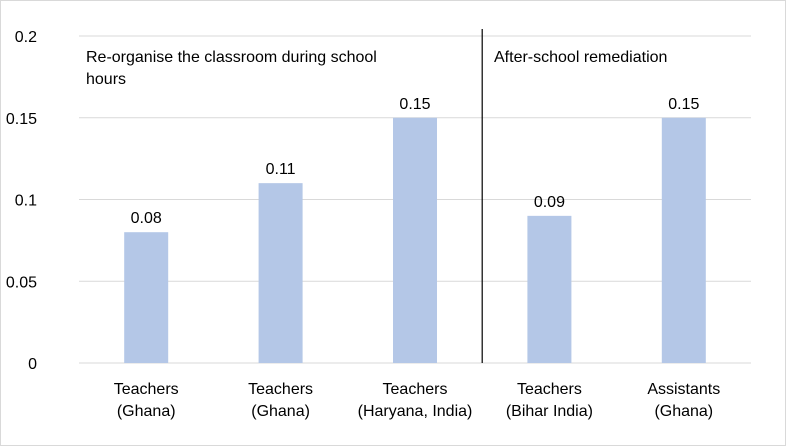 The image size is (786, 447). What do you see at coordinates (106, 79) in the screenshot?
I see `group-annotation: hours` at bounding box center [106, 79].